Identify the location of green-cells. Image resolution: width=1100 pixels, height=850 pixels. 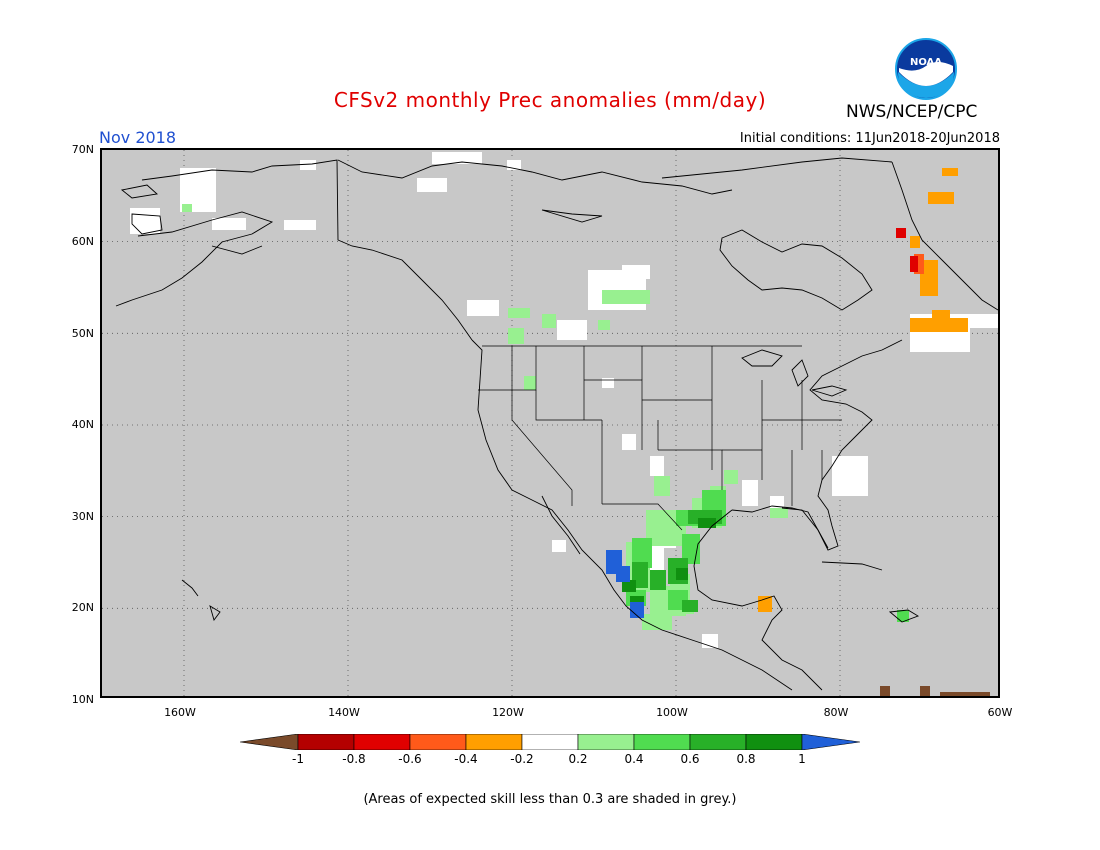
(677, 561).